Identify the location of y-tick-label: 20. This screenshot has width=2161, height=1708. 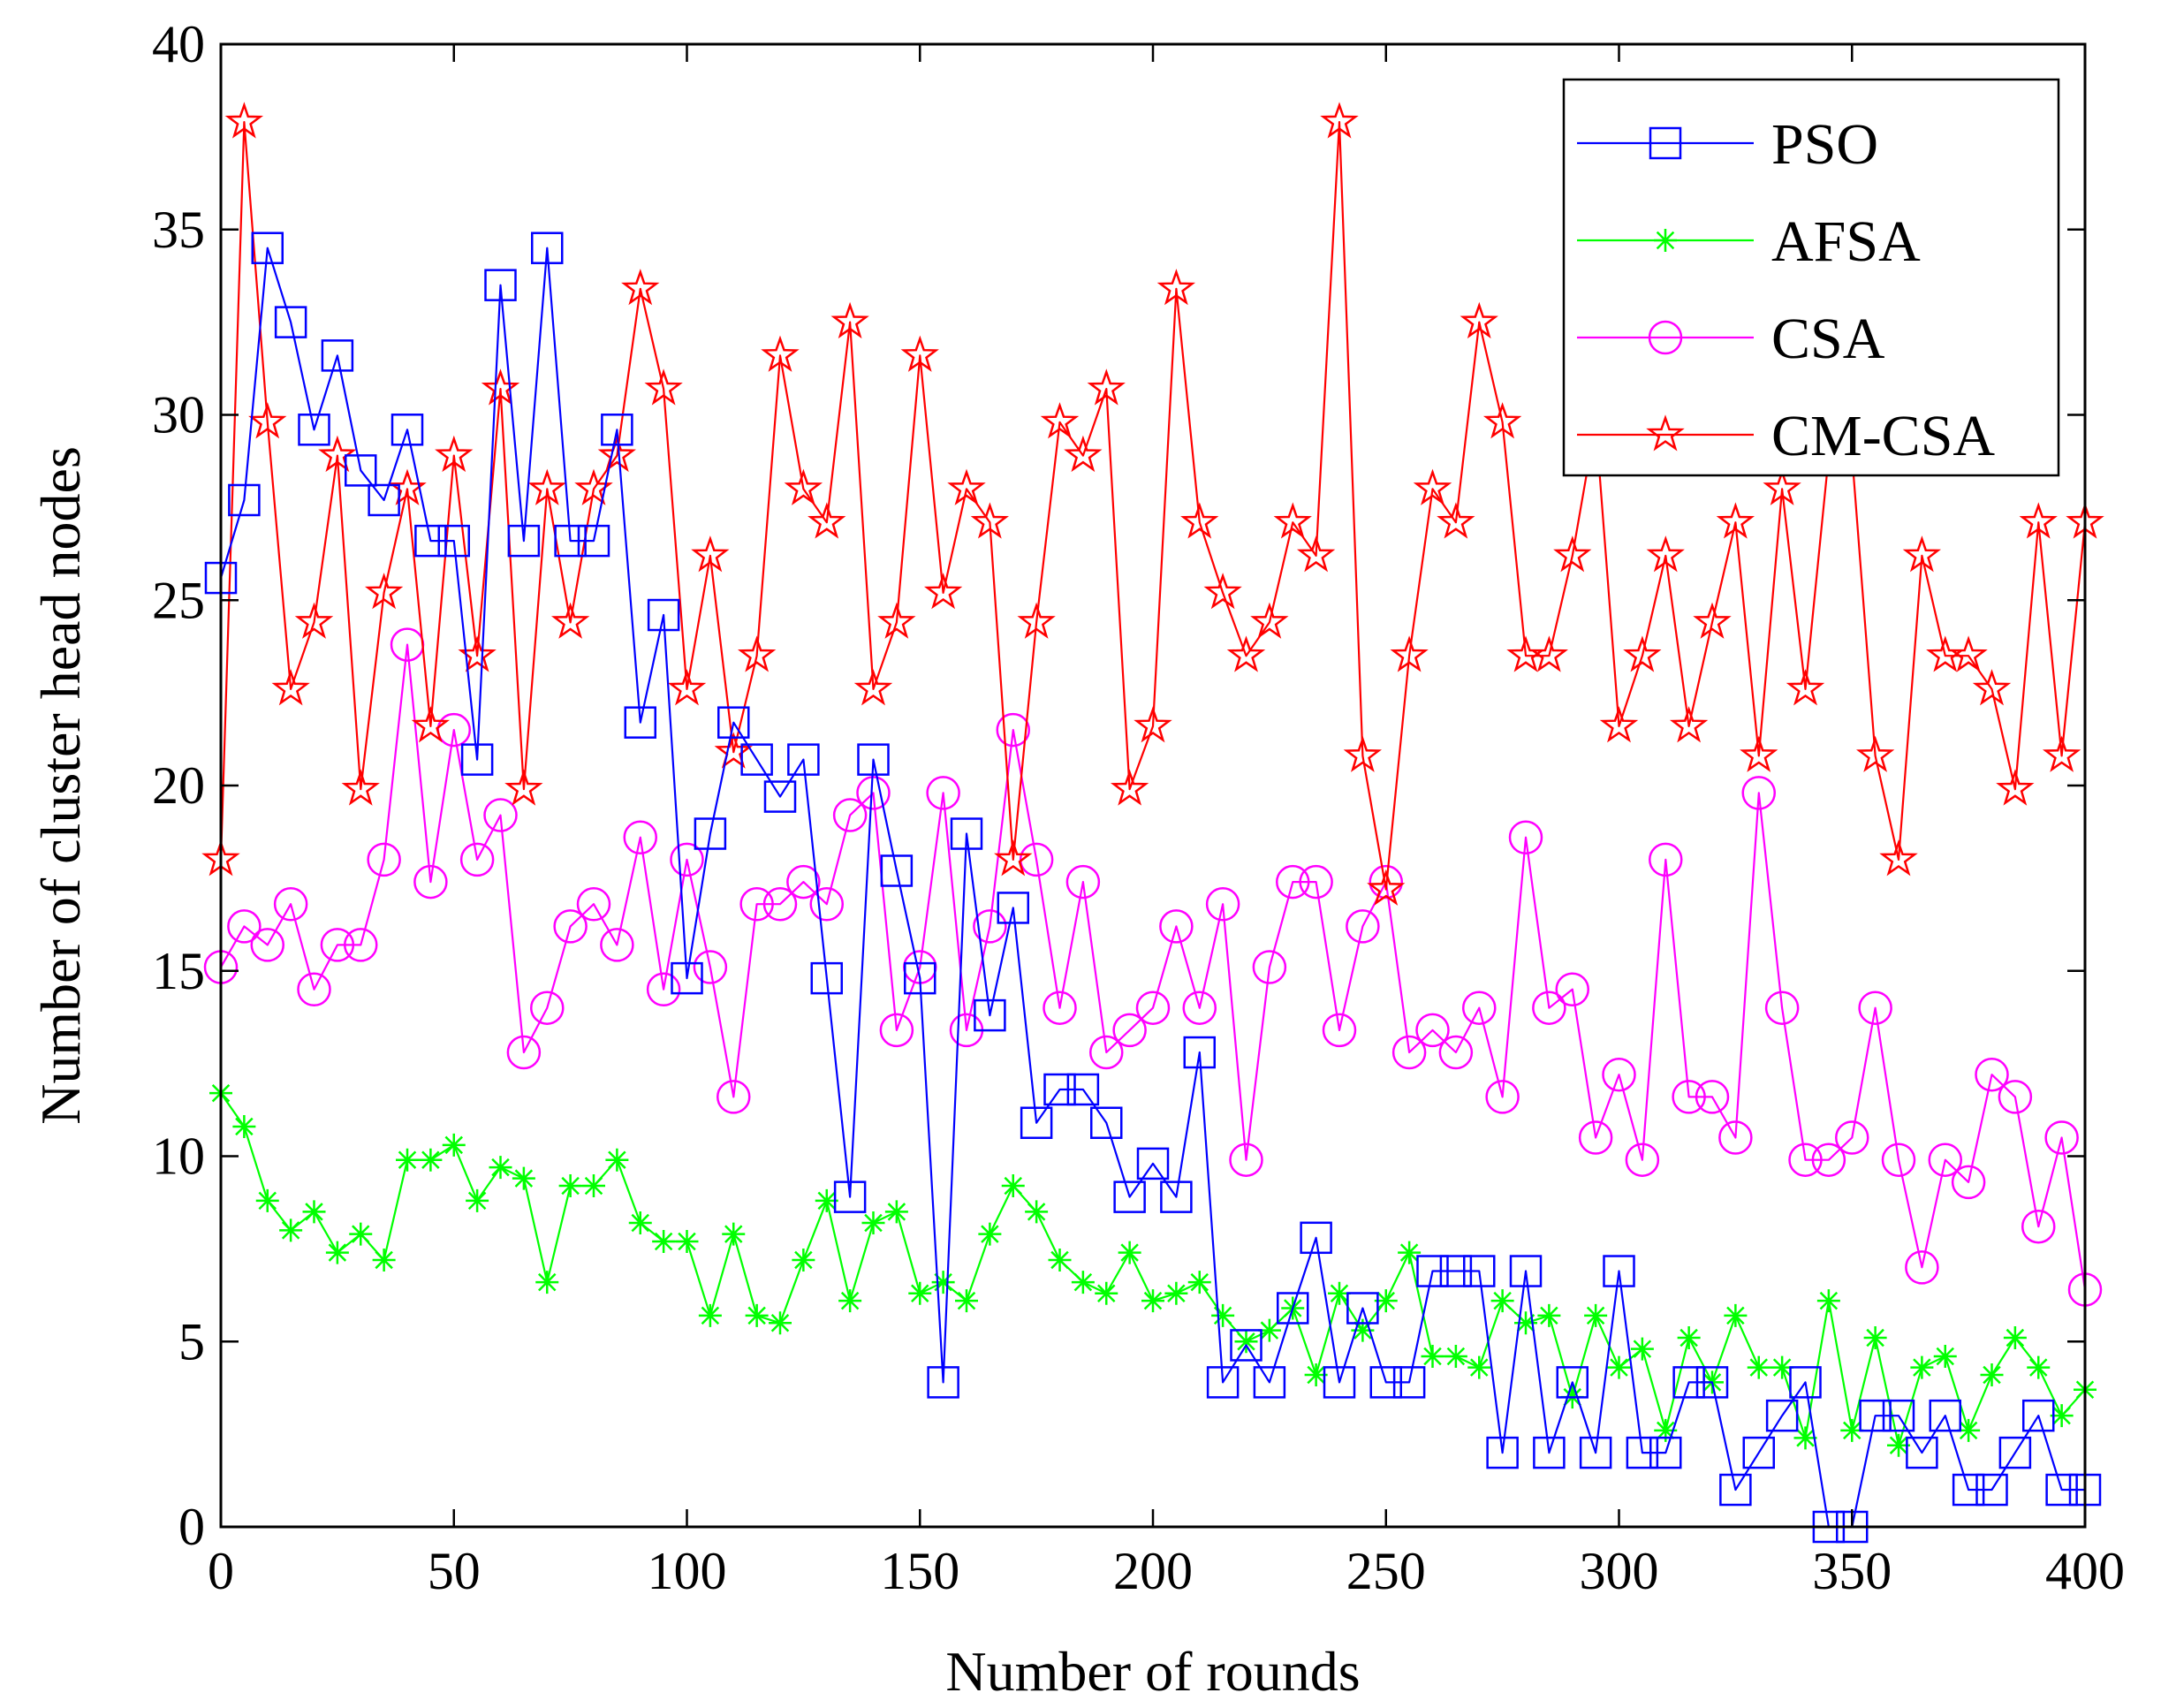
(178, 785).